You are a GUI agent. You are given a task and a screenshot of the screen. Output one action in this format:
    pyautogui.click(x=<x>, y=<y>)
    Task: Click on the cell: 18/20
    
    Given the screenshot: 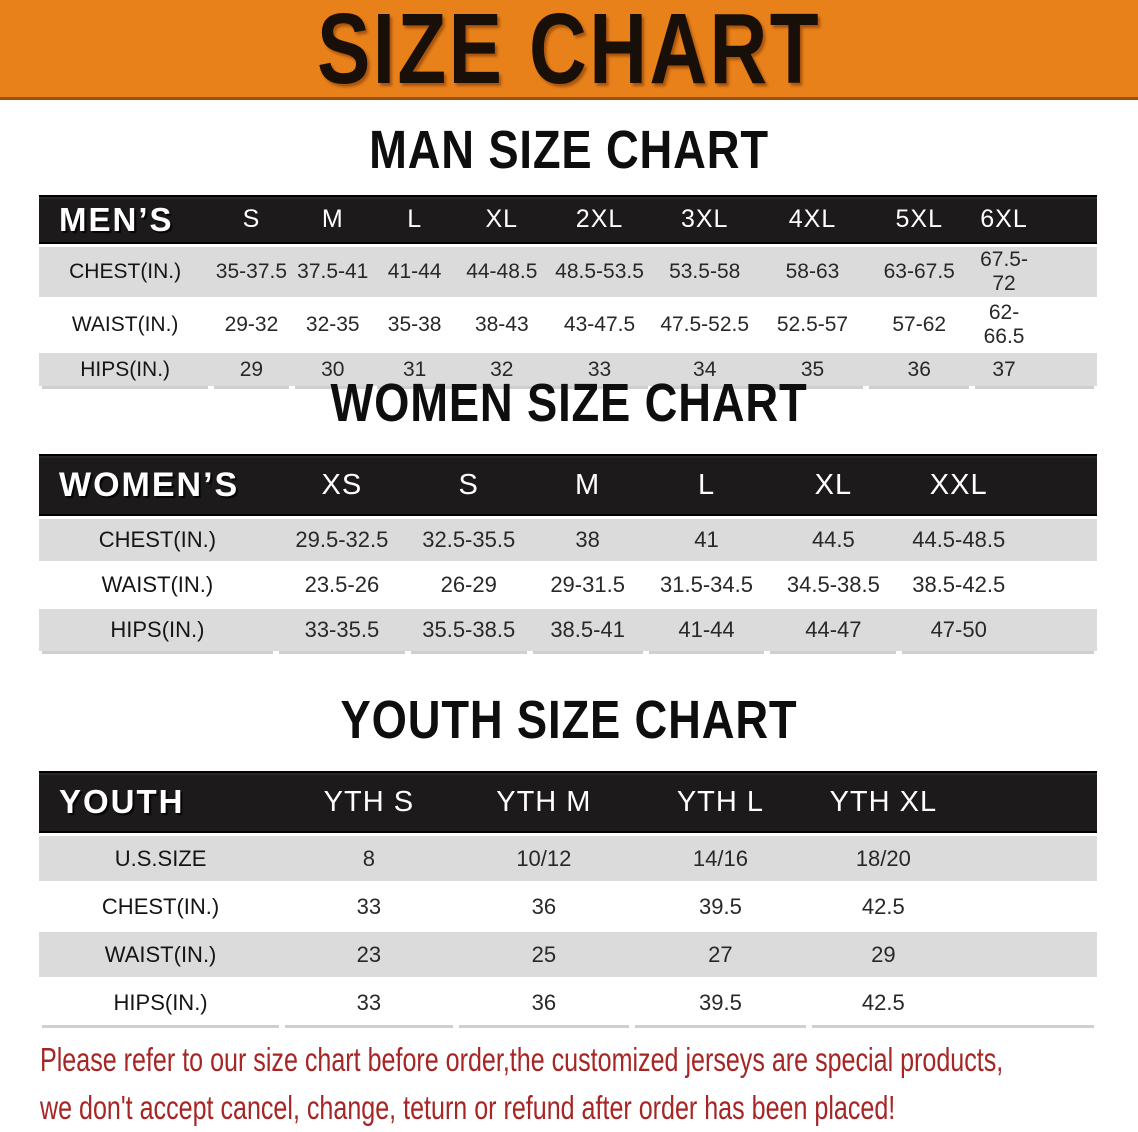 What is the action you would take?
    pyautogui.click(x=952, y=858)
    